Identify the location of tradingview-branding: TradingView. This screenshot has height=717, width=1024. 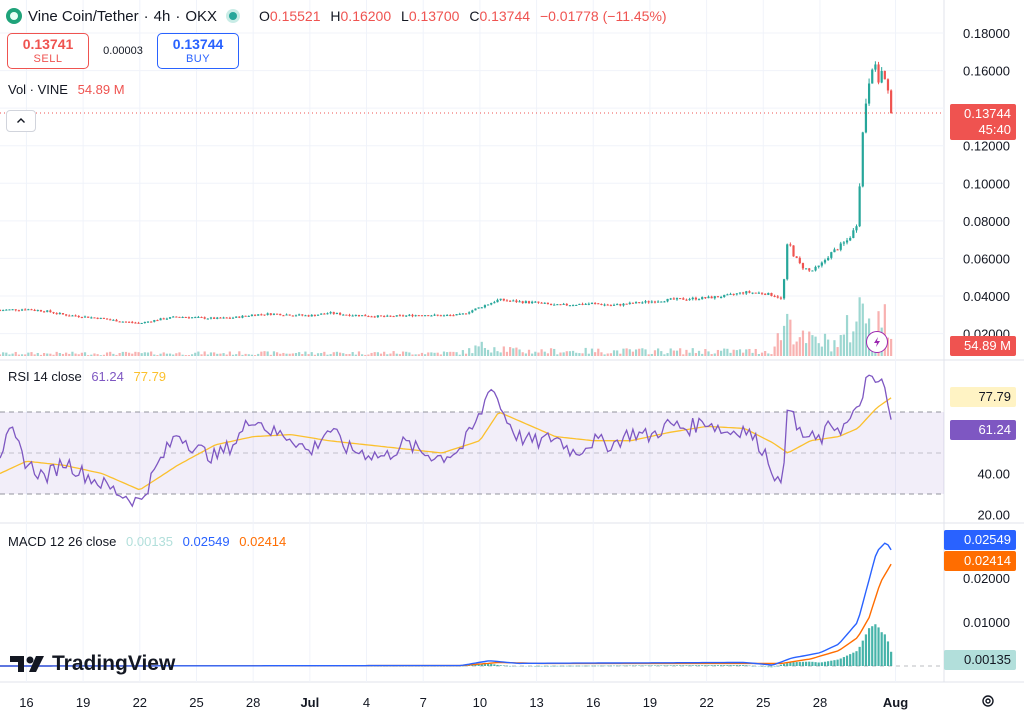
(92, 664).